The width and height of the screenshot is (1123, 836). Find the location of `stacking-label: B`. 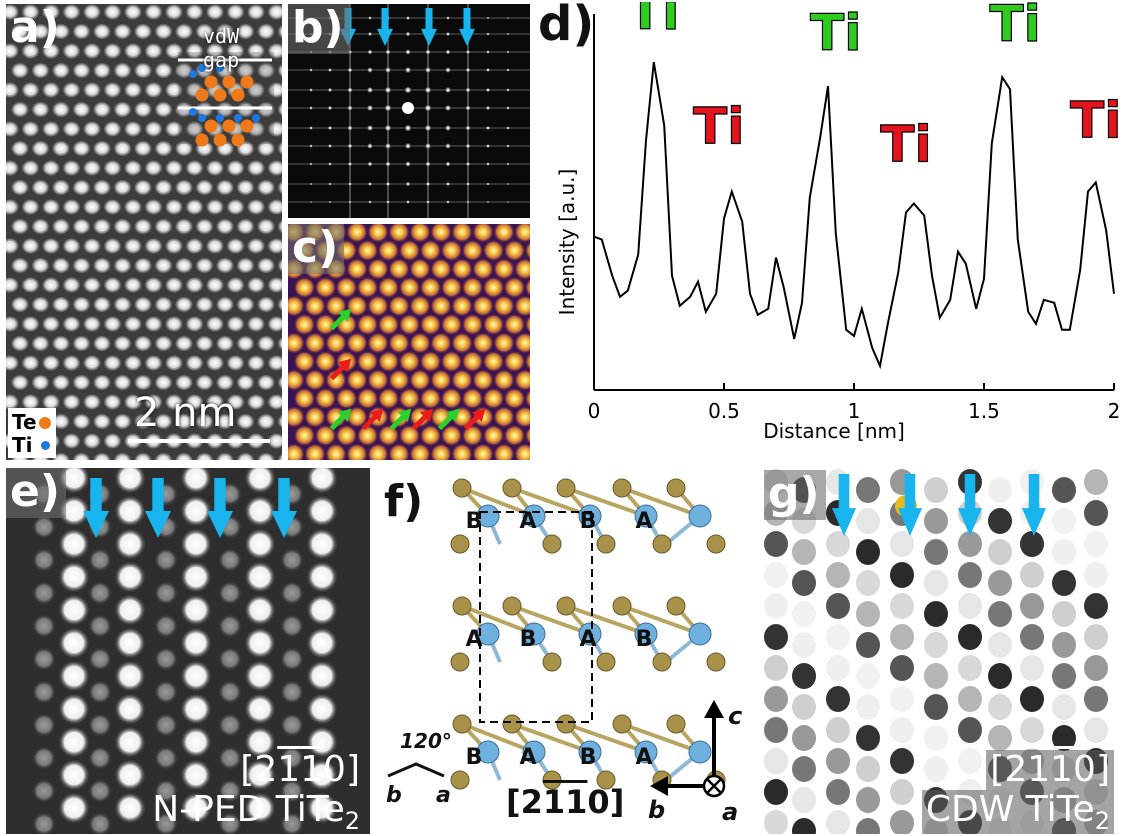

stacking-label: B is located at coordinates (474, 521).